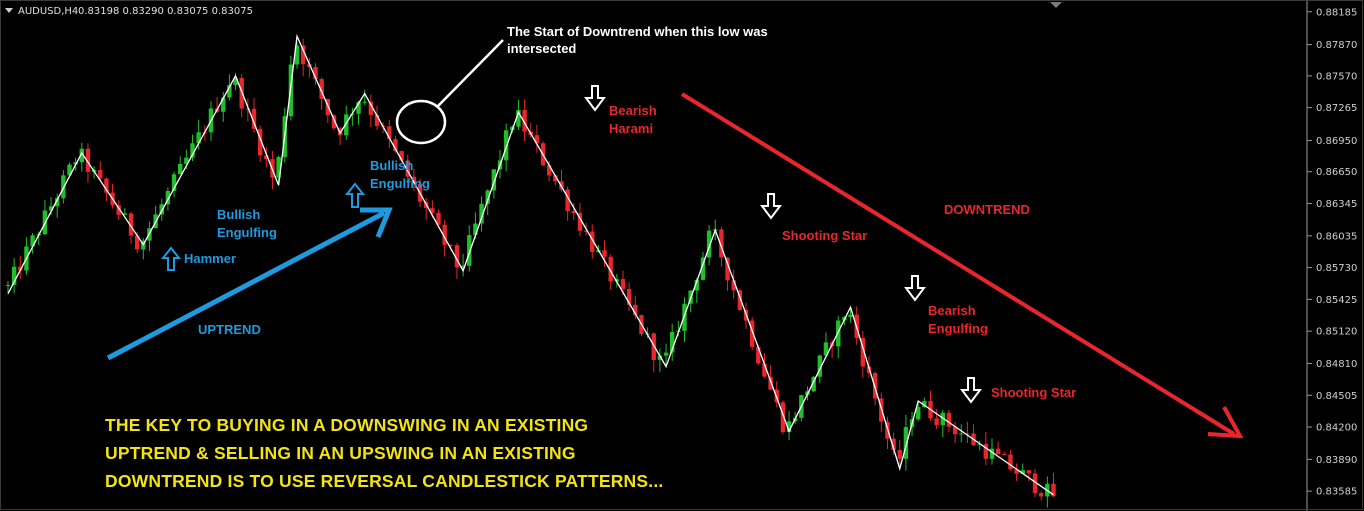  What do you see at coordinates (1336, 108) in the screenshot?
I see `y-tick-label: 0.87265` at bounding box center [1336, 108].